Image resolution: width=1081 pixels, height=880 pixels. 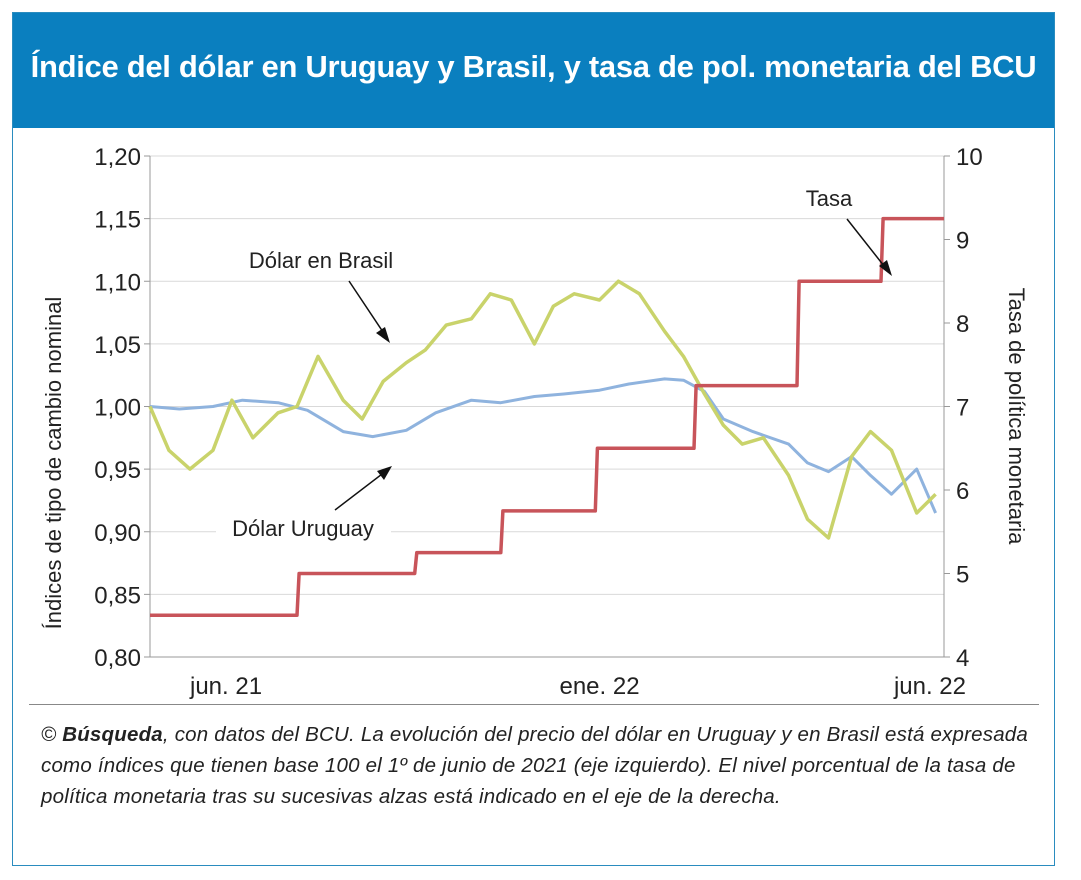 I want to click on series-line-d-lar-uruguay, so click(x=543, y=445).